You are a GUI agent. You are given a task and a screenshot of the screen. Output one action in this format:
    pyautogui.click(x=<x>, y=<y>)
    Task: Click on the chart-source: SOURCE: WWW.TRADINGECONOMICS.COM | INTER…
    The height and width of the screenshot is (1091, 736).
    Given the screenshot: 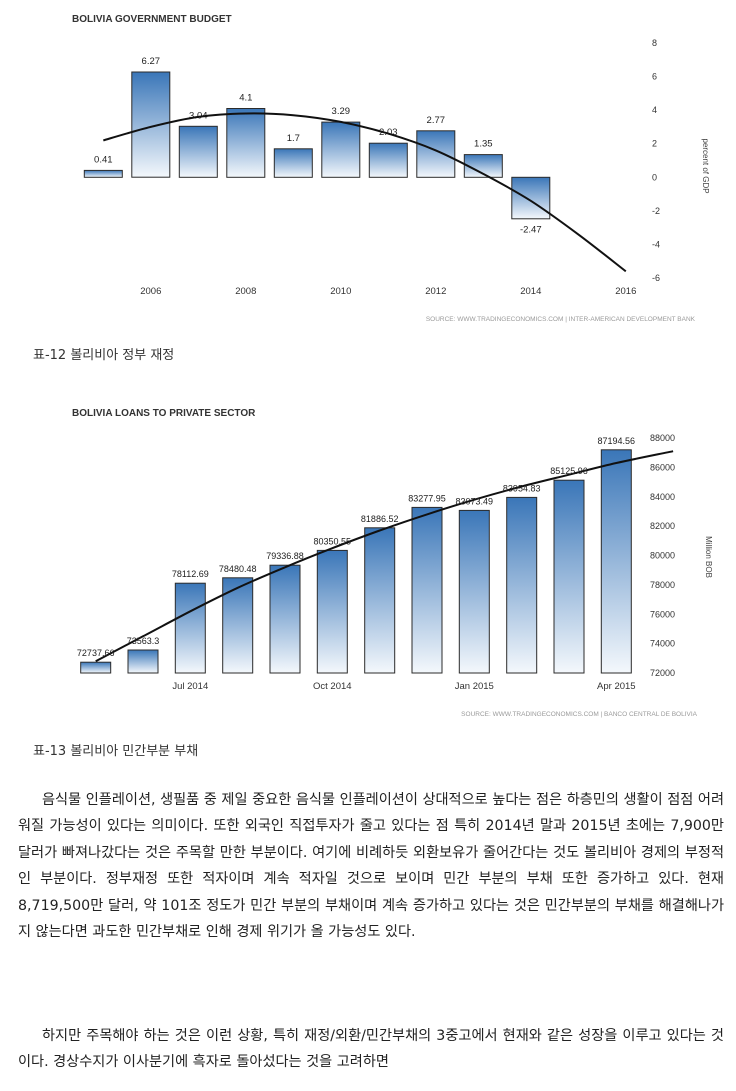 What is the action you would take?
    pyautogui.click(x=561, y=319)
    